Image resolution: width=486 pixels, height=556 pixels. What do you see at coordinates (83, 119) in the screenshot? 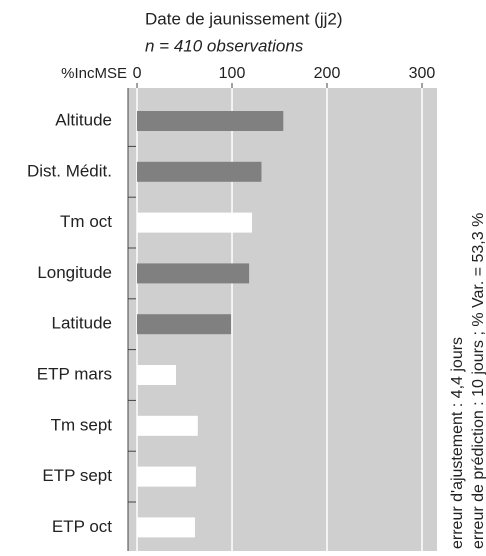
I see `y-tick-label: Altitude` at bounding box center [83, 119].